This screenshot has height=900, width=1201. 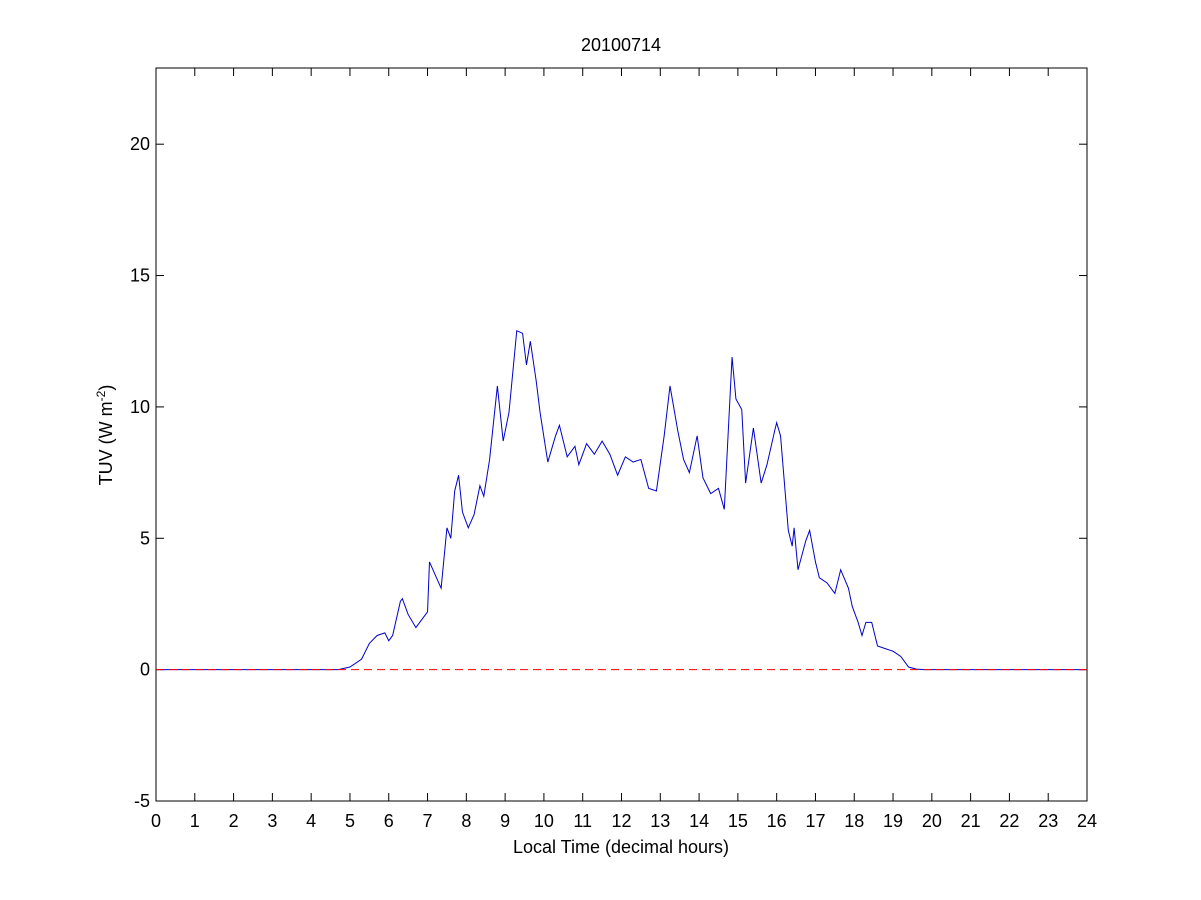 I want to click on x-tick-label: 3, so click(x=272, y=821).